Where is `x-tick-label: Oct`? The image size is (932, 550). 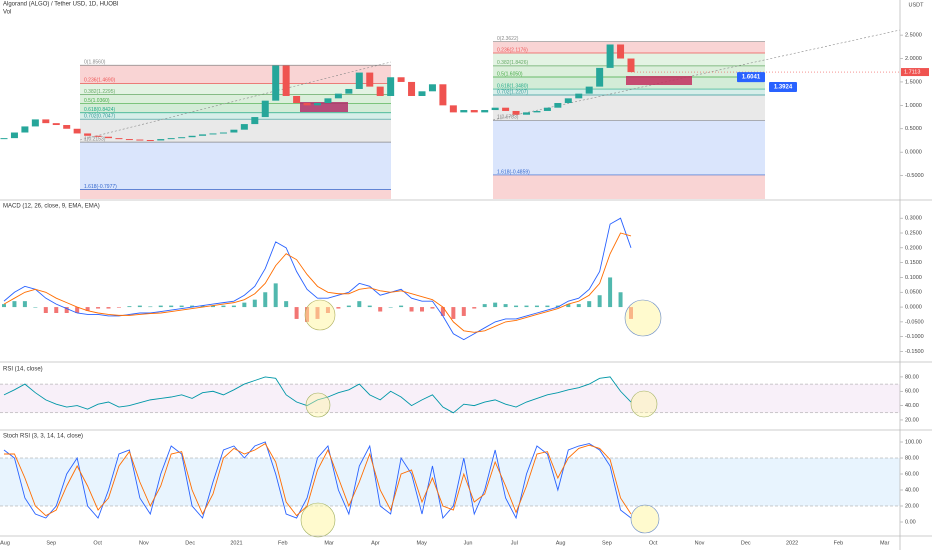 x-tick-label: Oct is located at coordinates (653, 543).